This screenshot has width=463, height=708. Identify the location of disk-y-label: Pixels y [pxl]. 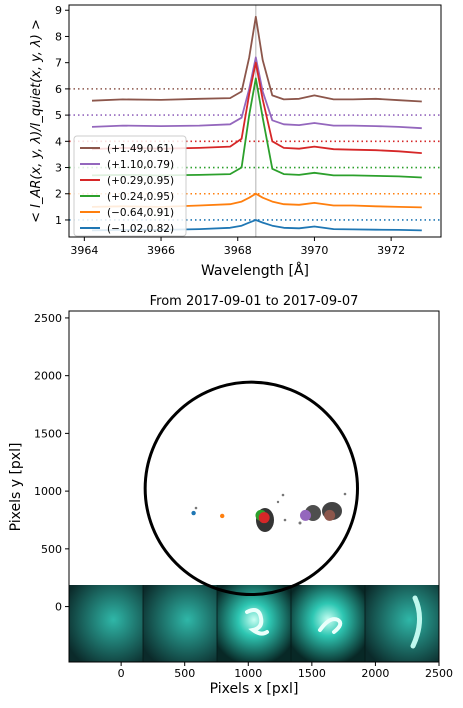
(16, 487).